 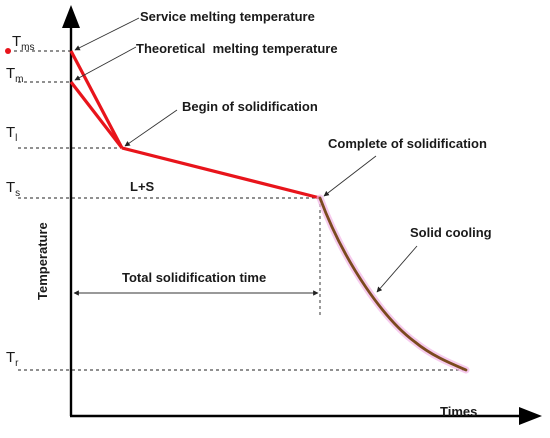 What do you see at coordinates (227, 16) in the screenshot?
I see `service-melting-label: Service melting temperature` at bounding box center [227, 16].